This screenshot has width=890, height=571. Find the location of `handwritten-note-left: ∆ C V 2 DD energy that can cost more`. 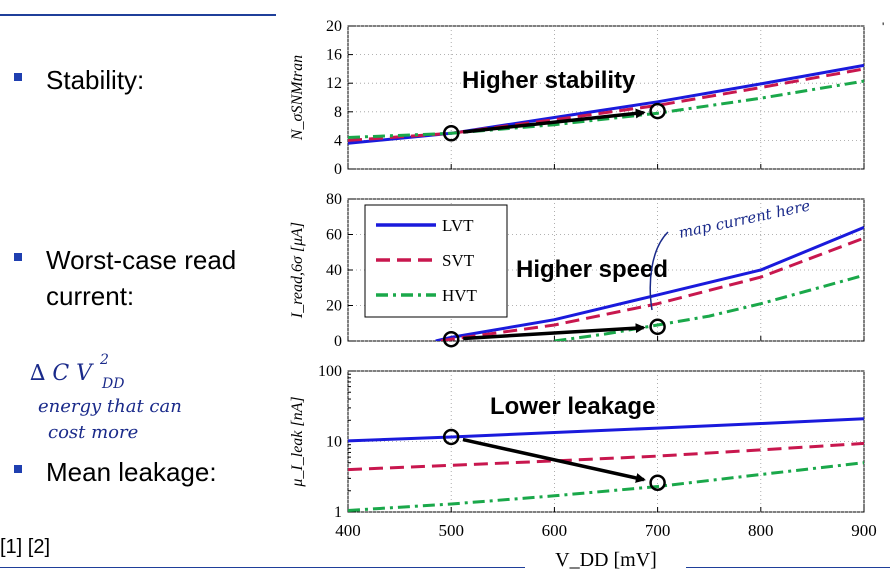

handwritten-note-left: ∆ C V 2 DD energy that can cost more is located at coordinates (106, 397).